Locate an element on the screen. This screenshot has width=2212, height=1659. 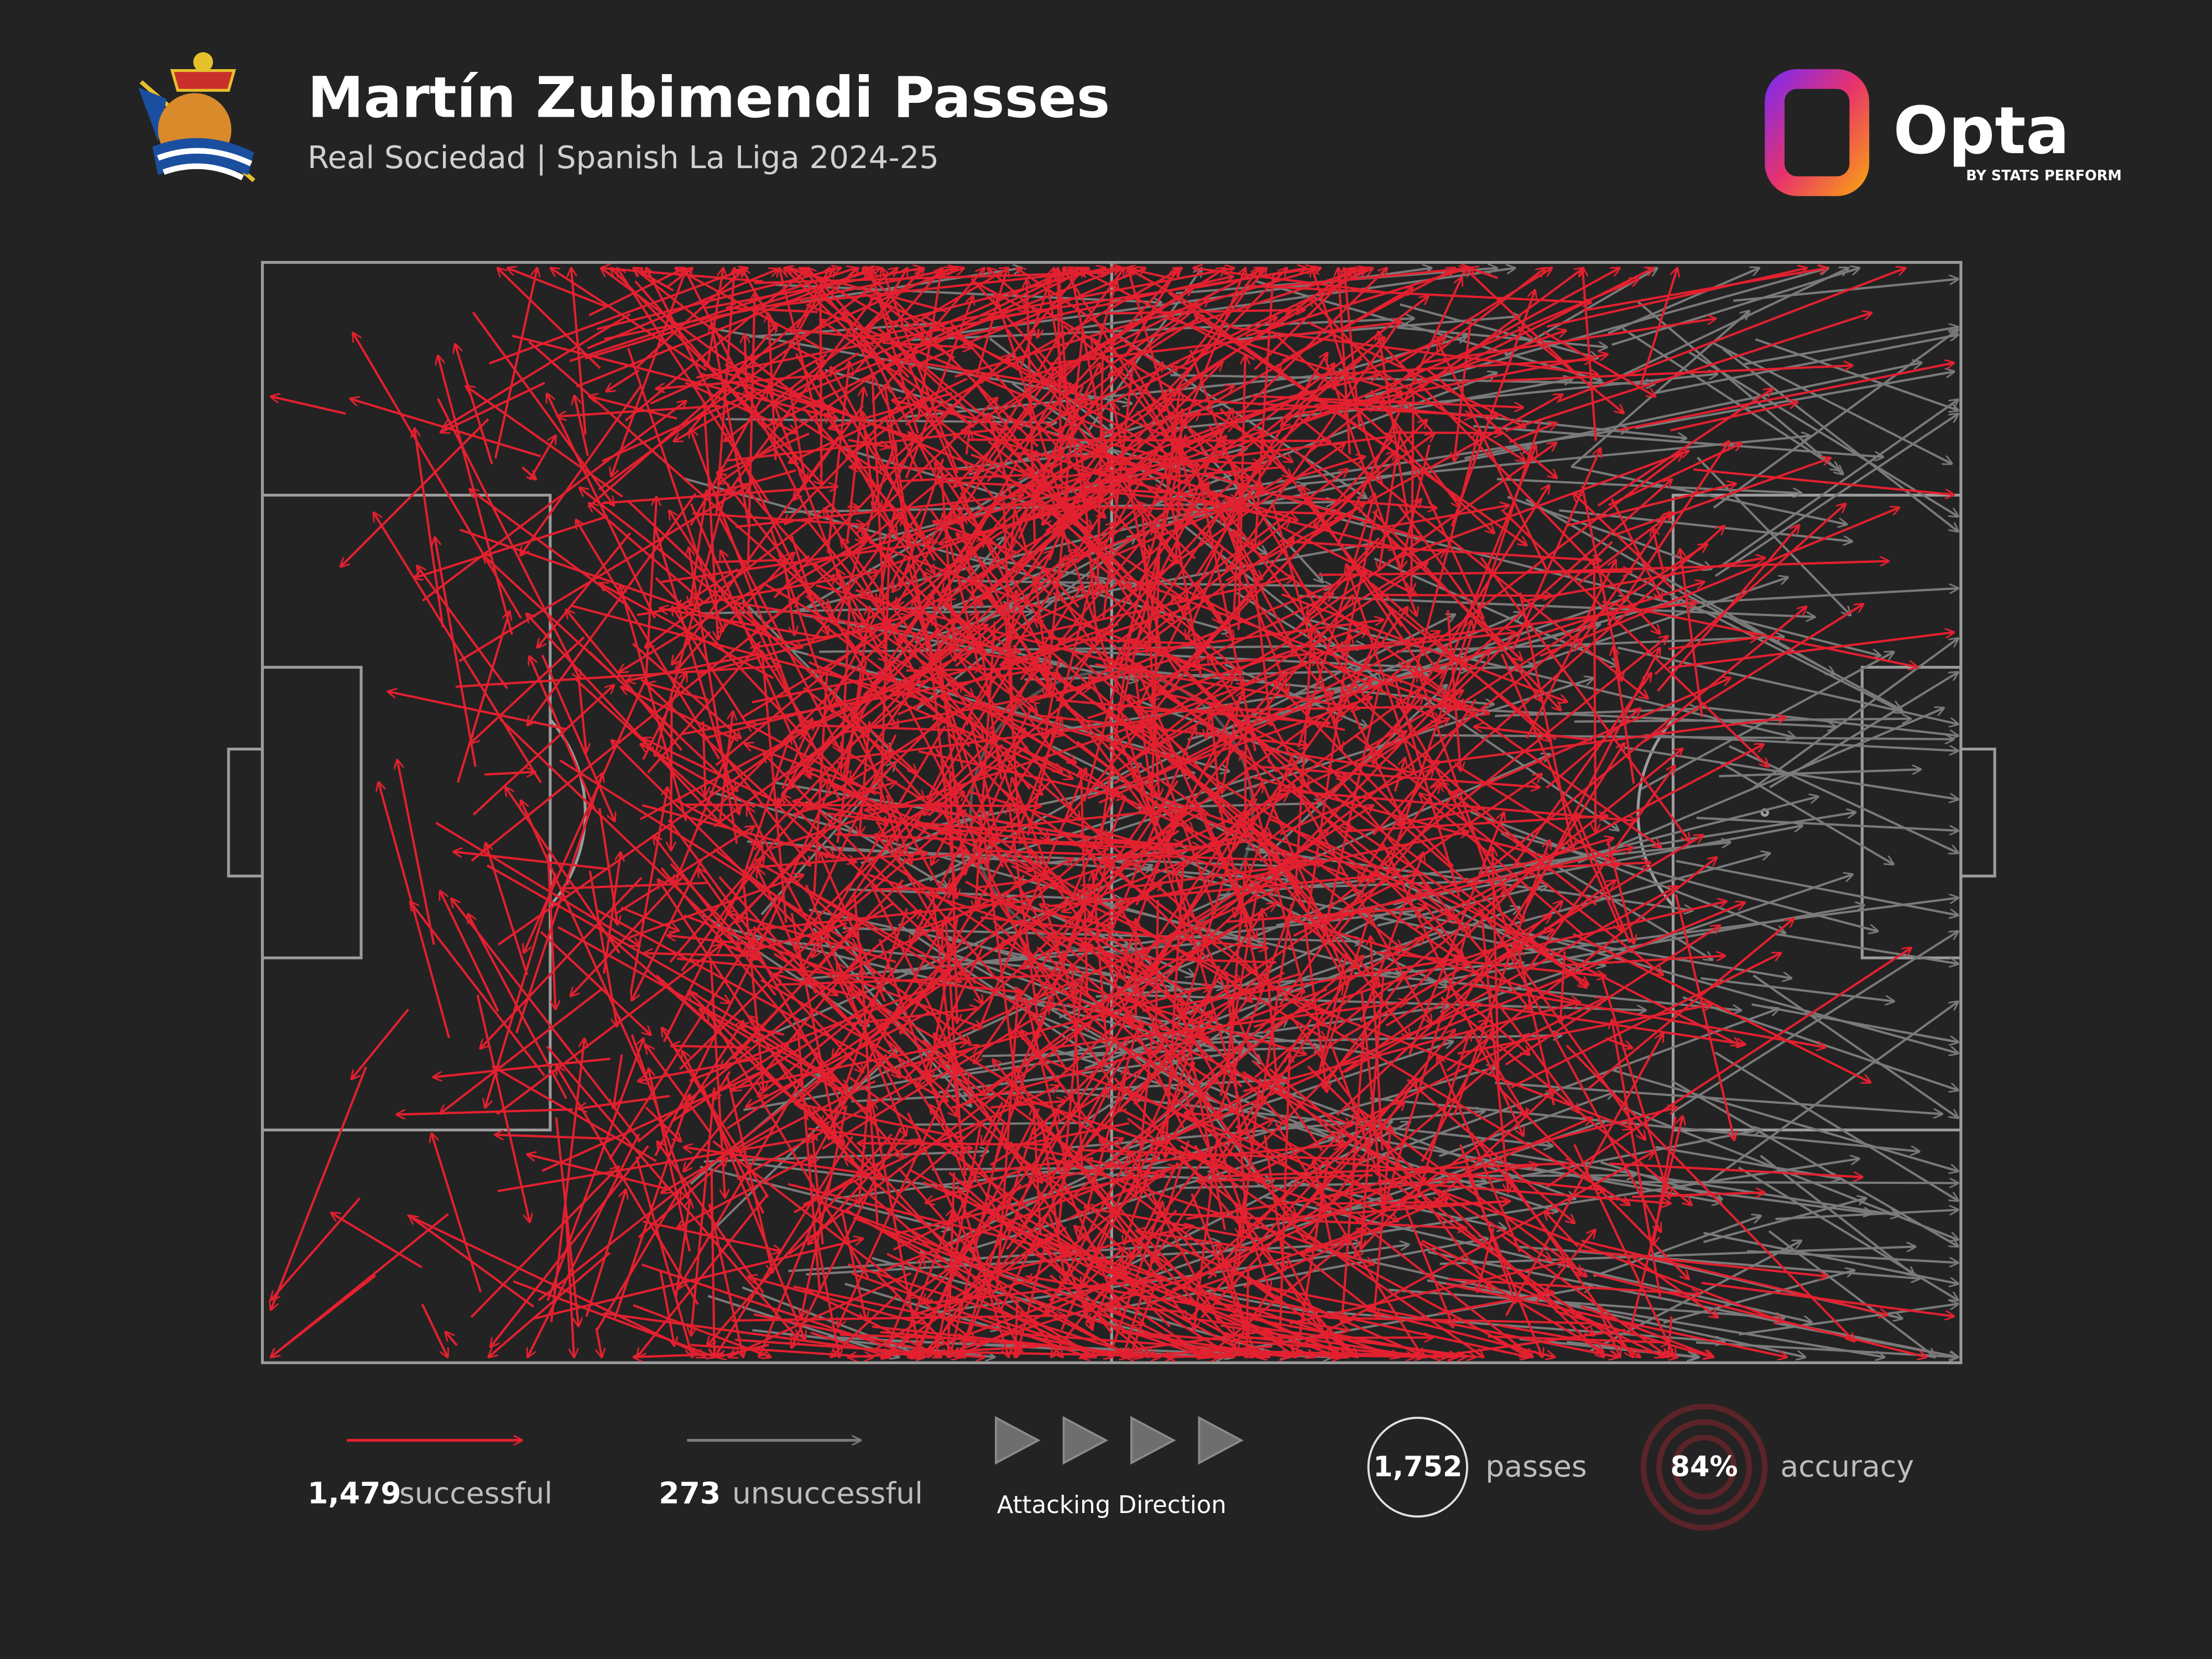
club-crest is located at coordinates (197, 117).